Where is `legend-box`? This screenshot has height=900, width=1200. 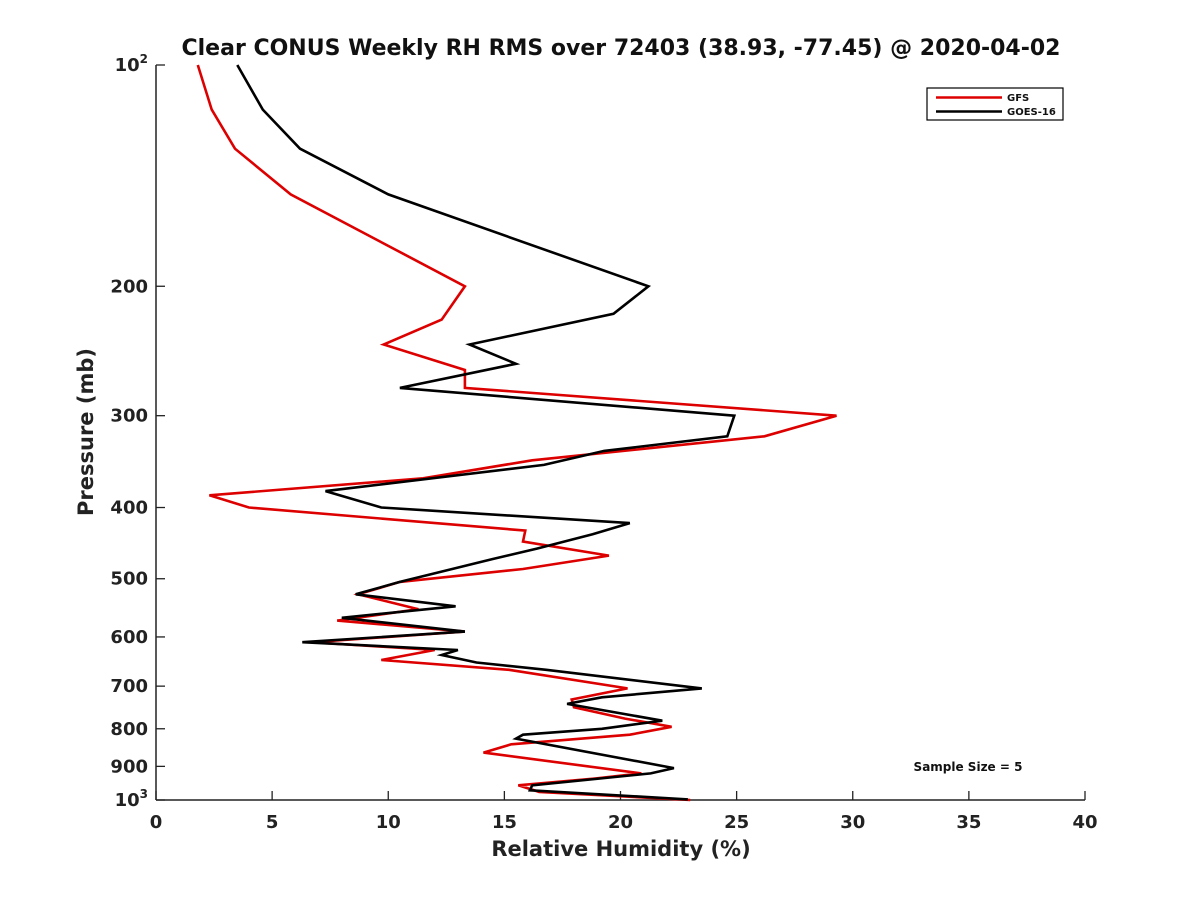 legend-box is located at coordinates (995, 104).